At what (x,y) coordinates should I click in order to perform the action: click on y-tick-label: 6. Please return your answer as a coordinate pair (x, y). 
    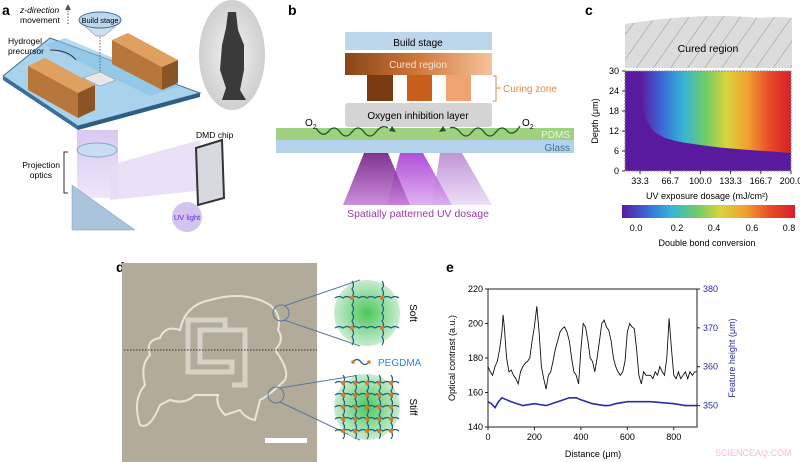
    Looking at the image, I should click on (616, 151).